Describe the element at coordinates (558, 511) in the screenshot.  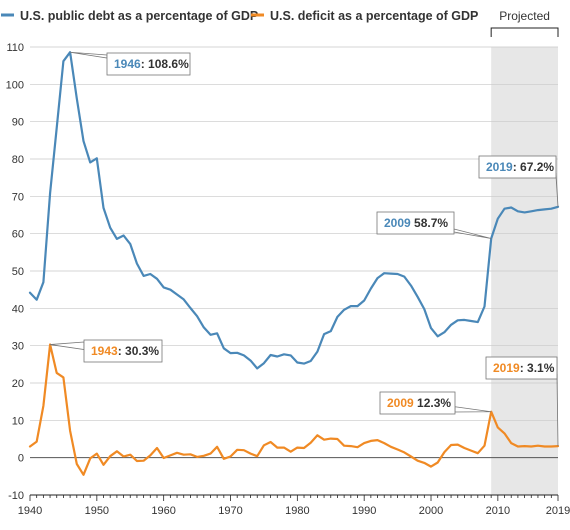
I see `x-tick-label: 2019` at that location.